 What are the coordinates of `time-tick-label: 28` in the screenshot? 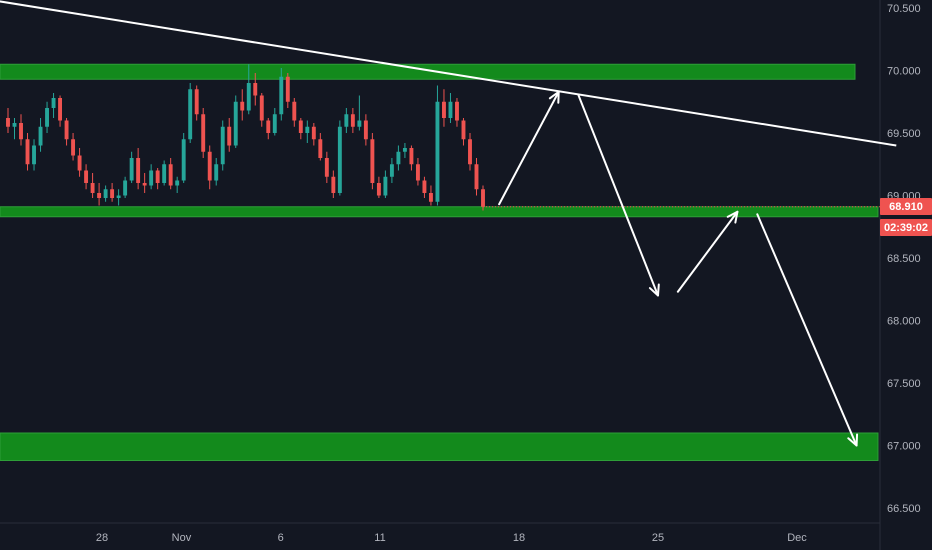 It's located at (102, 538).